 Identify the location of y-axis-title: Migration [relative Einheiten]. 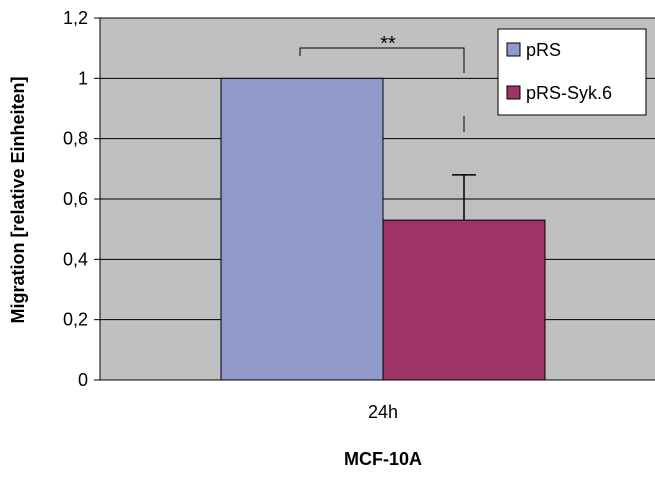
(18, 199).